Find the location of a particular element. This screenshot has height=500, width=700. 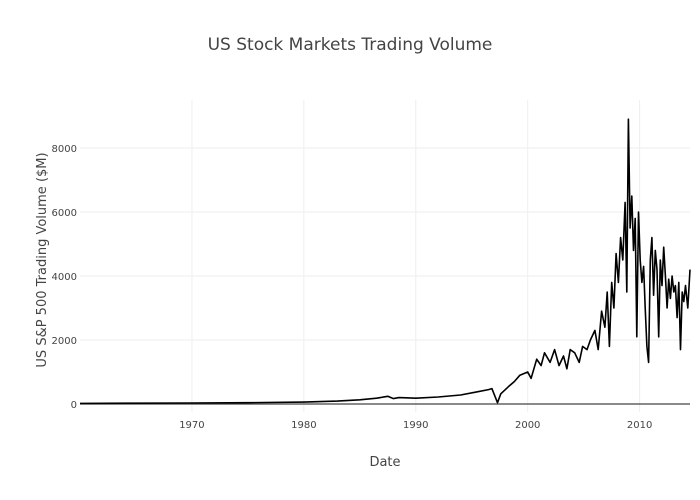

x-axis-ticks: 1970 1980 1990 2000 2010 is located at coordinates (415, 425).